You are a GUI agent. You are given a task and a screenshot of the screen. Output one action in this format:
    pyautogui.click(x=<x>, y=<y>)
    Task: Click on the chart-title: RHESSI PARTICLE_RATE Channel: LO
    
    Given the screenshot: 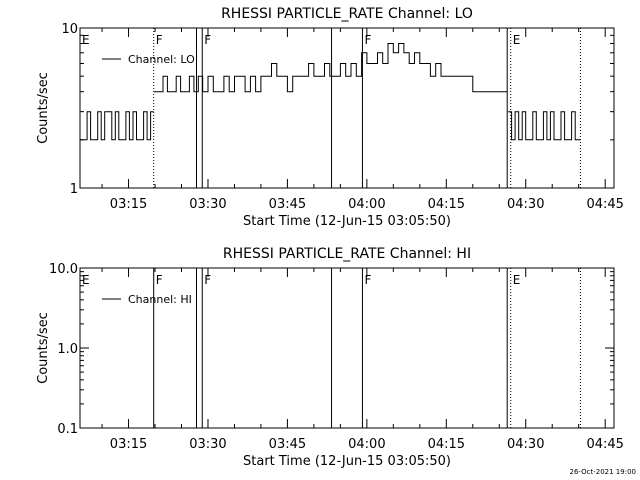 What is the action you would take?
    pyautogui.click(x=347, y=14)
    